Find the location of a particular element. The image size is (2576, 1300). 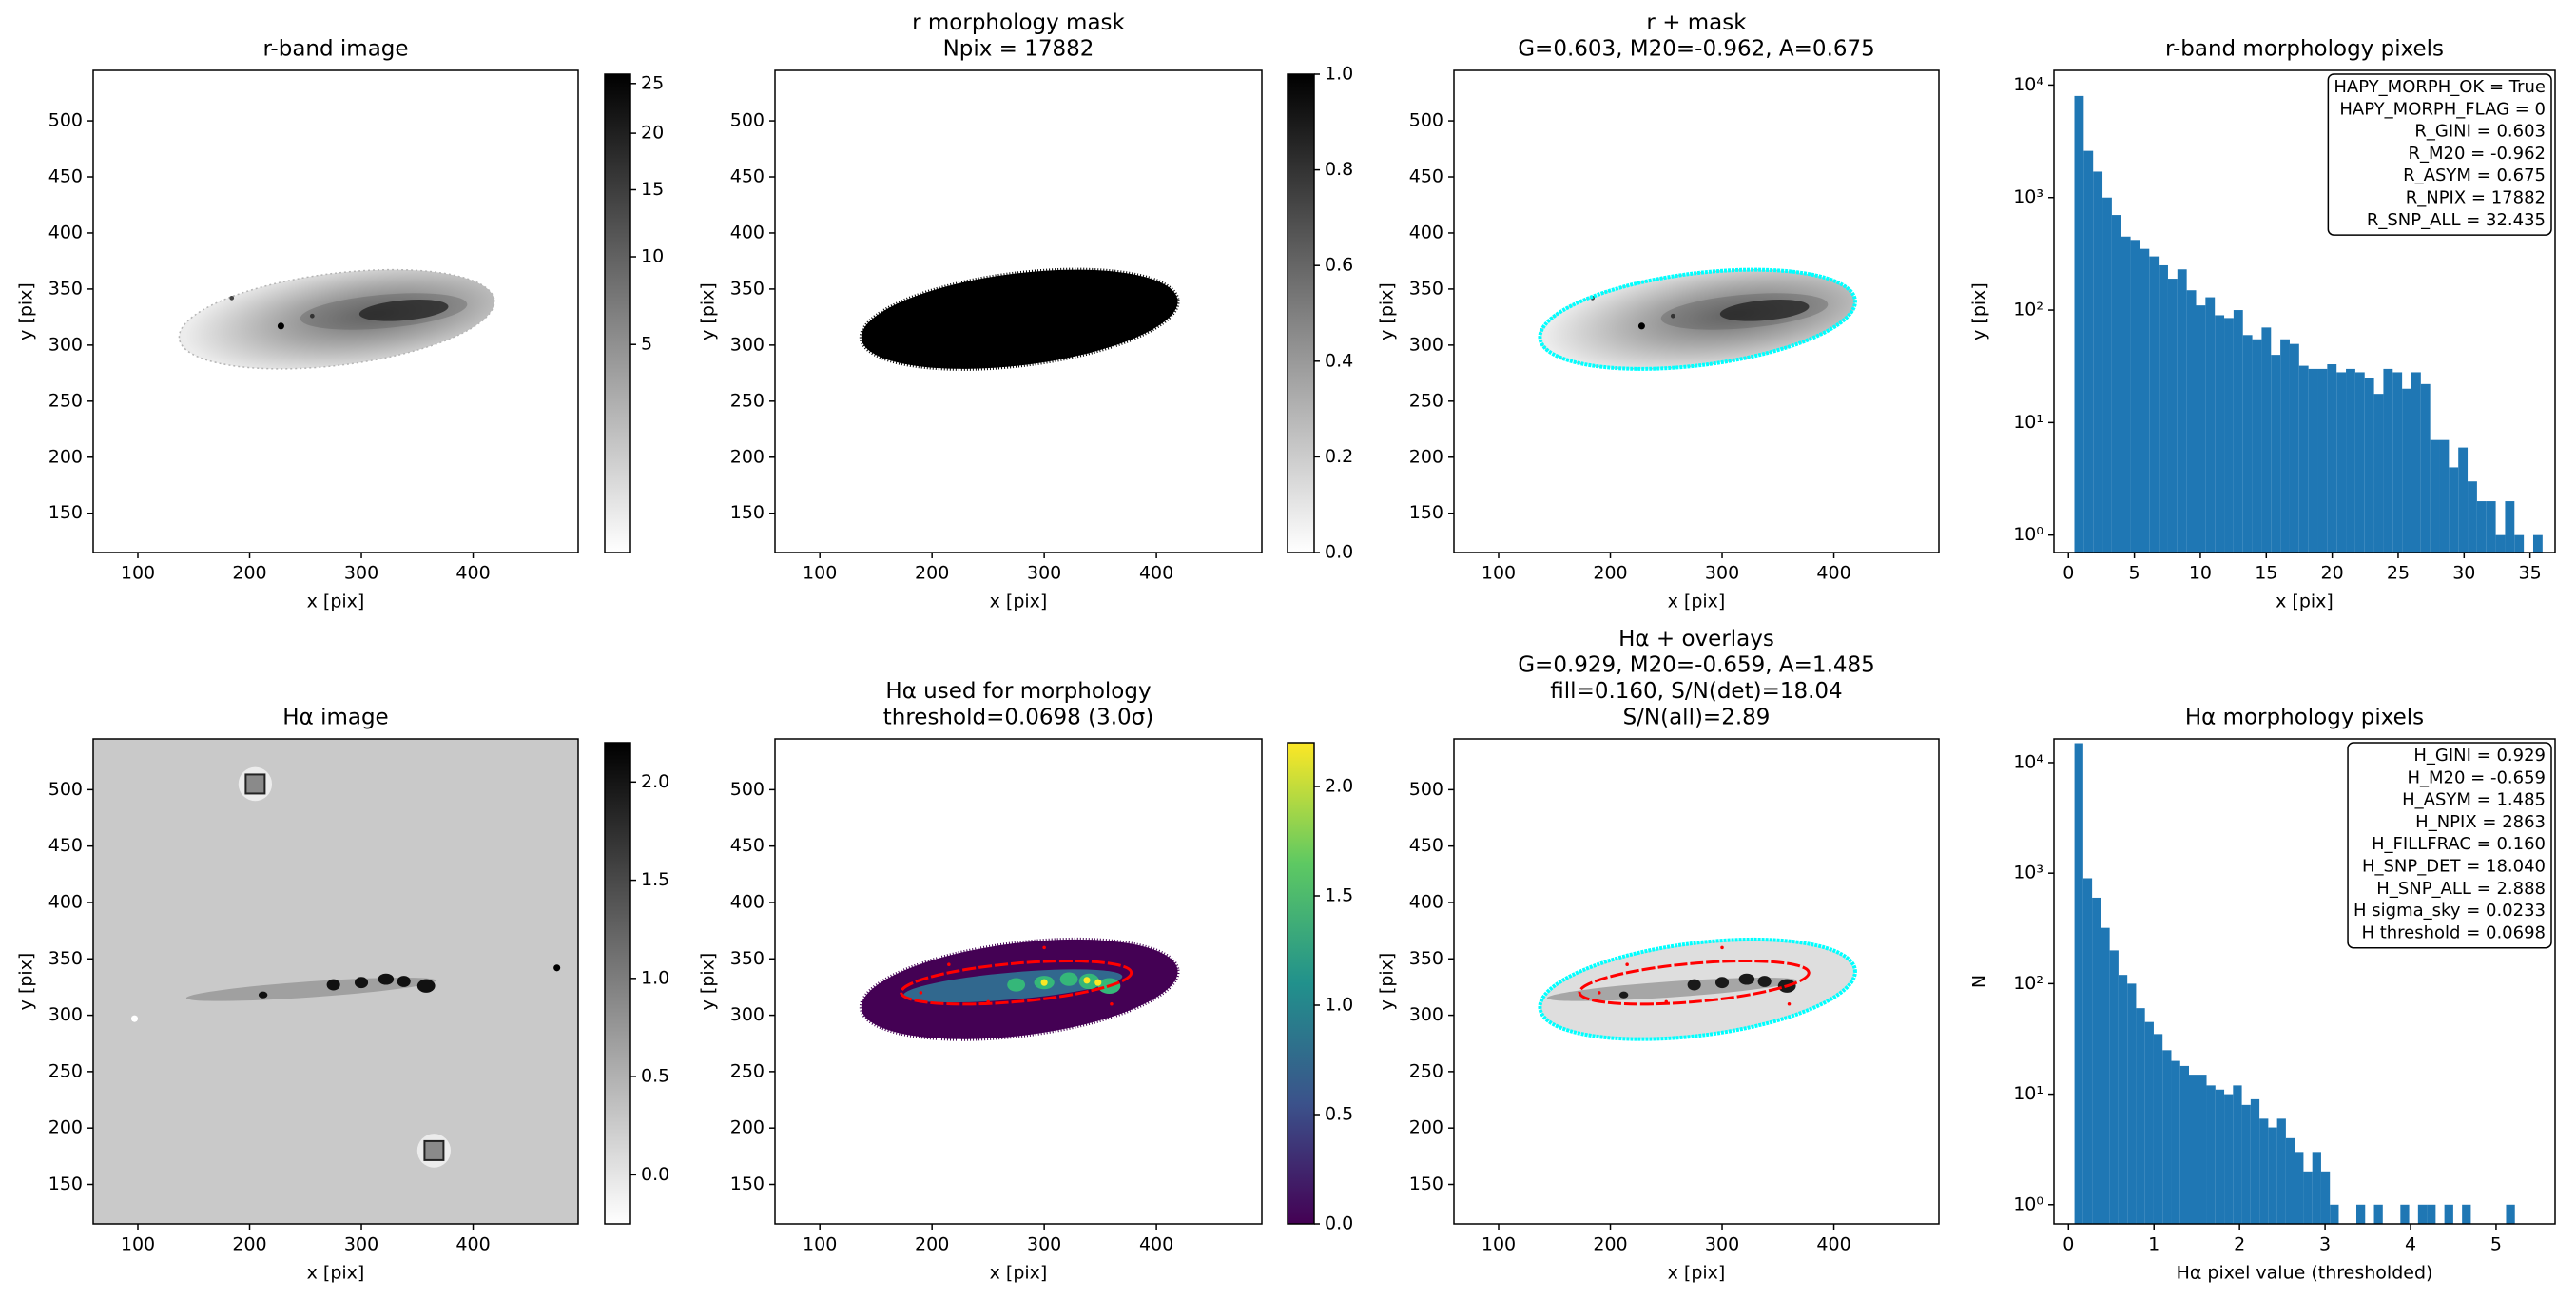

panel-title: Hα used for morphology is located at coordinates (1018, 692).